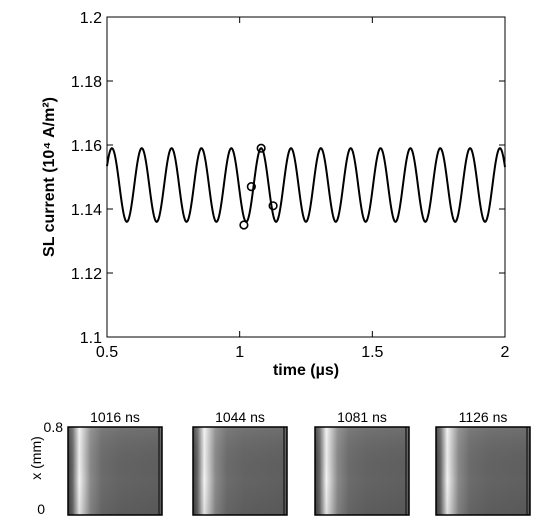  Describe the element at coordinates (41, 509) in the screenshot. I see `snapshot-y-tick-bottom: 0` at that location.